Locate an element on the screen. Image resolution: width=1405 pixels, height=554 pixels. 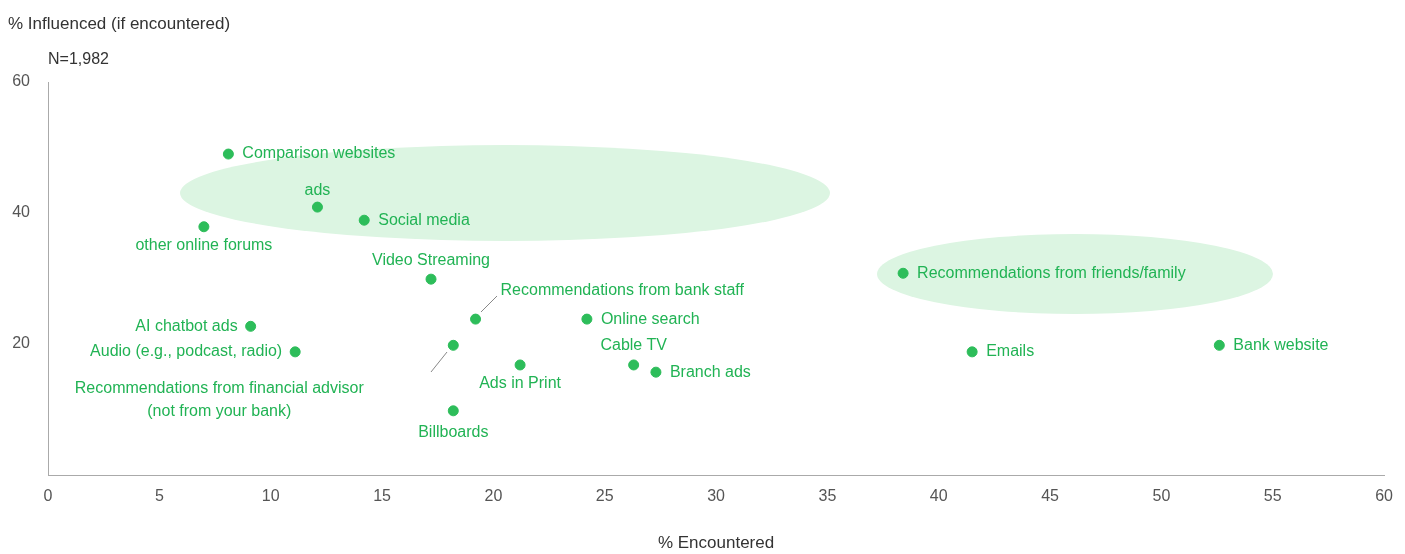
y-tick-label: 60 is located at coordinates (21, 81).